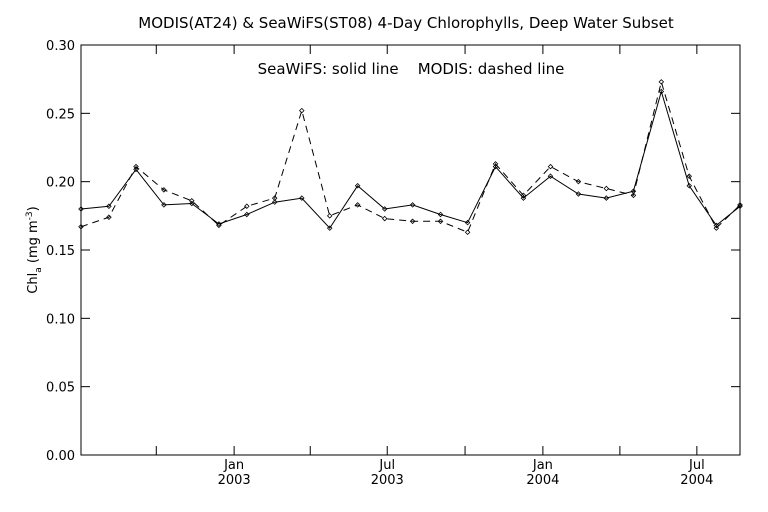 The width and height of the screenshot is (768, 512). What do you see at coordinates (60, 388) in the screenshot?
I see `y-tick-label: 0.05` at bounding box center [60, 388].